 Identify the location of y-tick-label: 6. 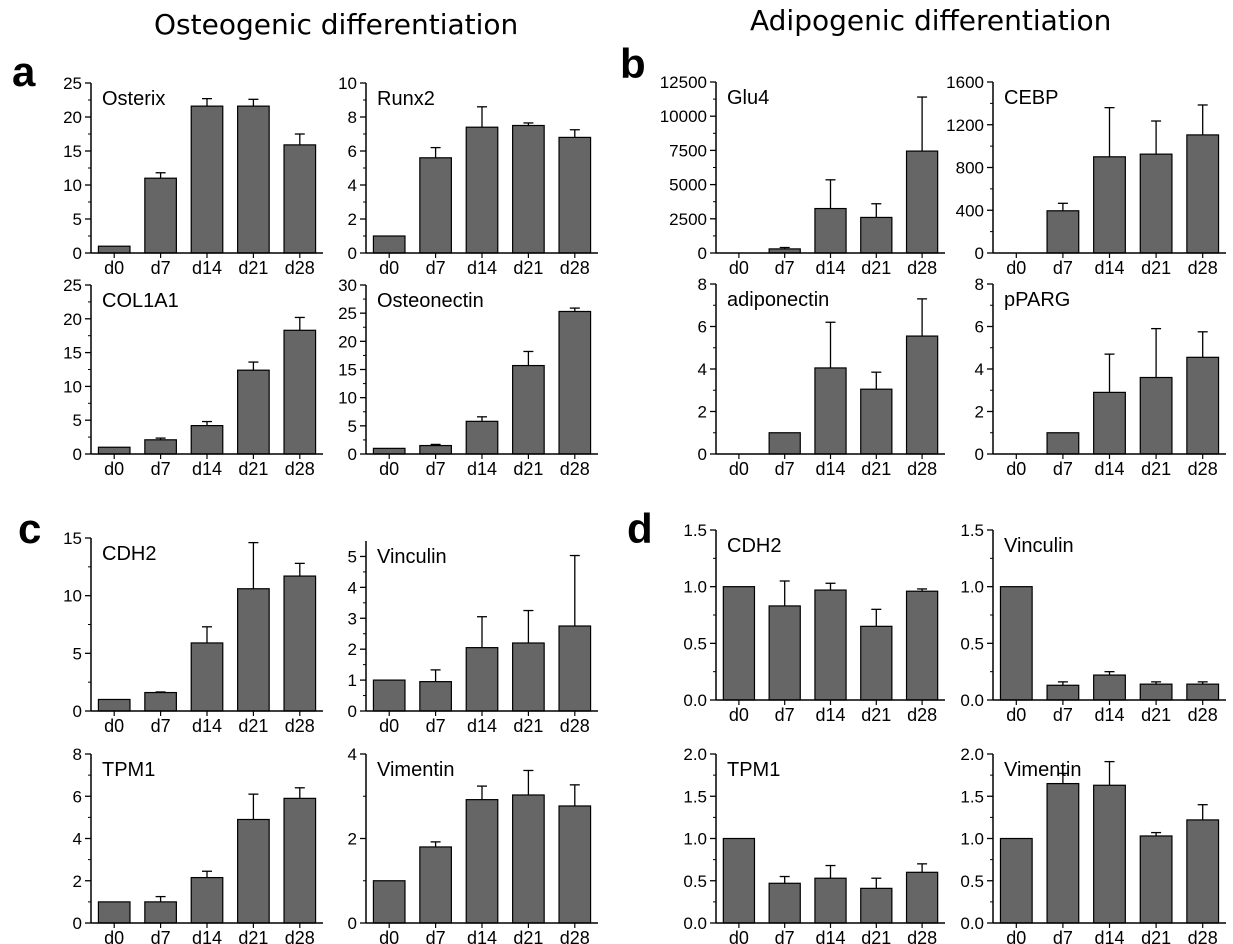
(77, 796).